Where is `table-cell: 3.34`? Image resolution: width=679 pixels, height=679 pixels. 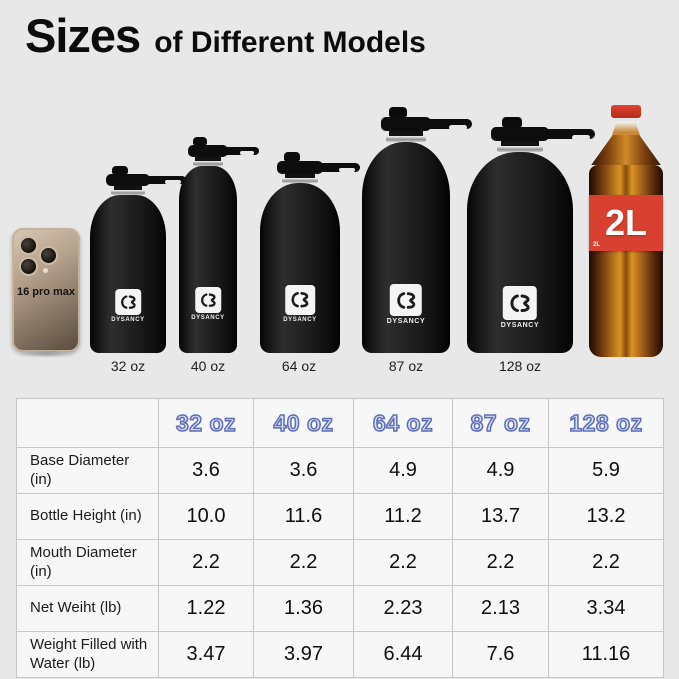 table-cell: 3.34 is located at coordinates (606, 608).